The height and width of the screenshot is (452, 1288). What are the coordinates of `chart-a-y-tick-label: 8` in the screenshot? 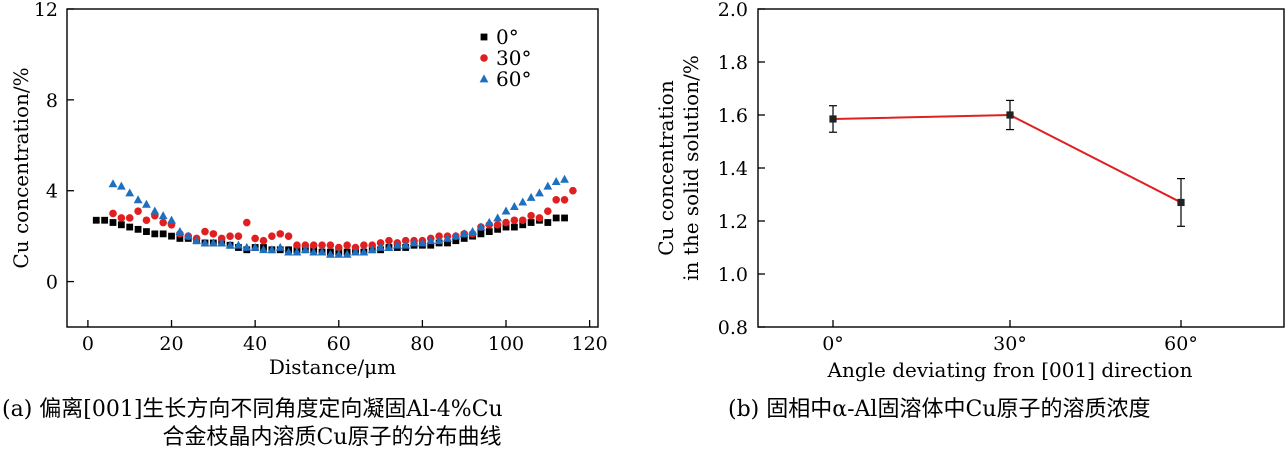 It's located at (52, 101).